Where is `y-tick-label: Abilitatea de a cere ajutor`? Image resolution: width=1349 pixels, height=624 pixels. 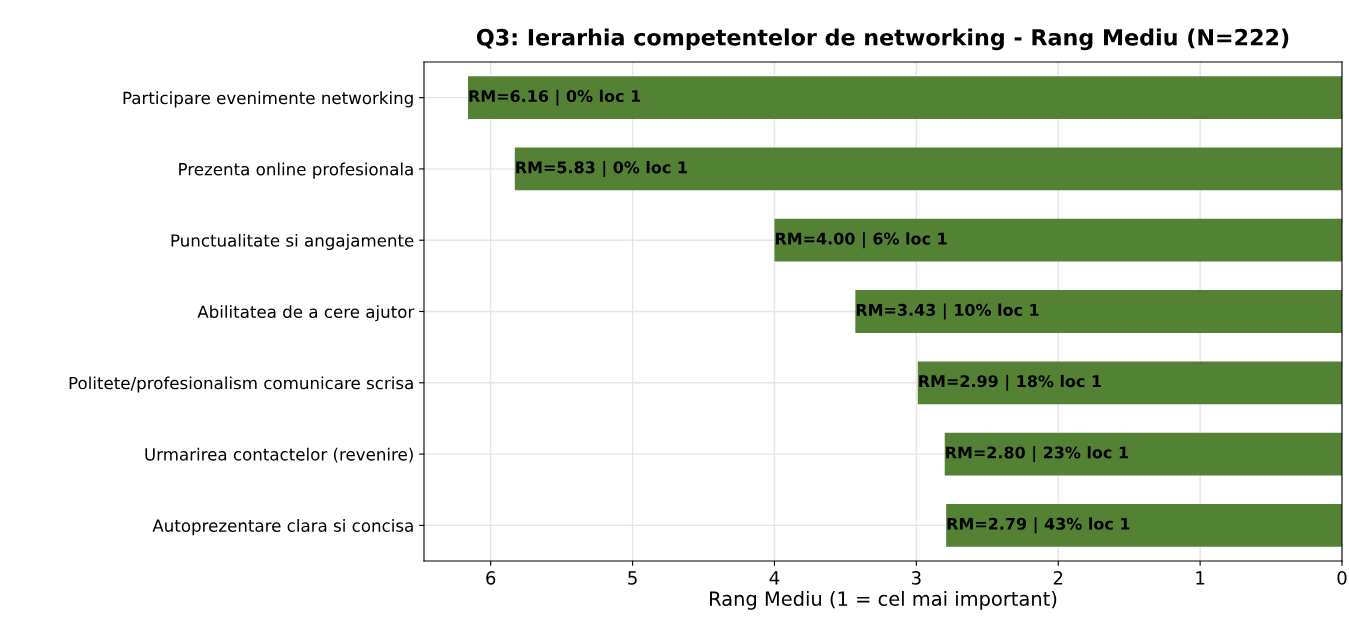 y-tick-label: Abilitatea de a cere ajutor is located at coordinates (306, 313).